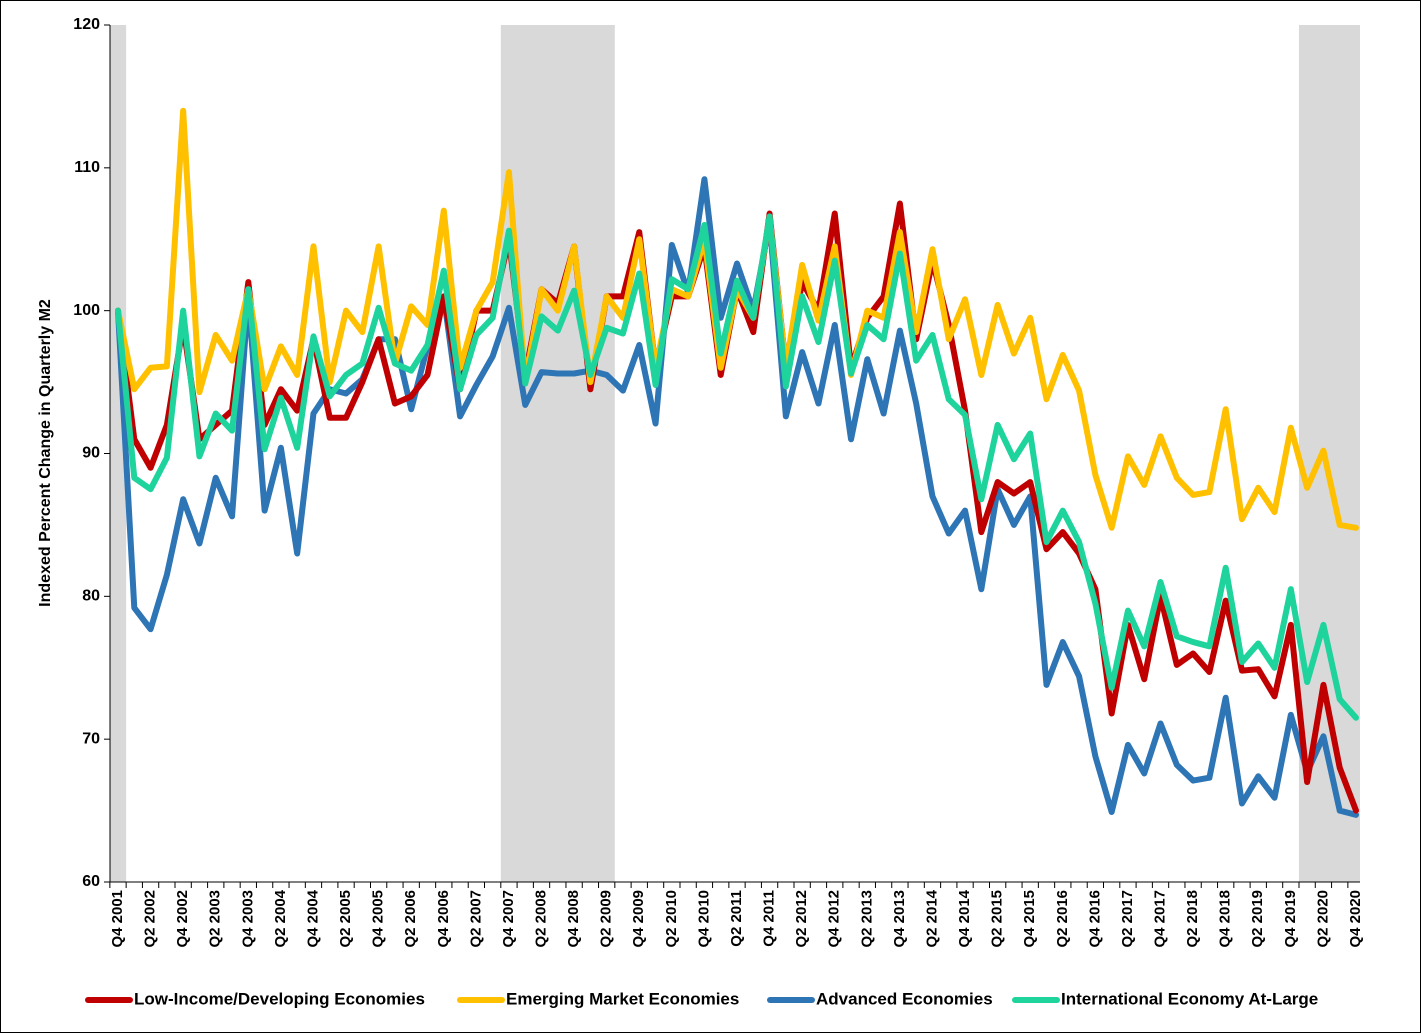 Image resolution: width=1421 pixels, height=1033 pixels. What do you see at coordinates (964, 918) in the screenshot?
I see `x-tick-label: Q4 2014` at bounding box center [964, 918].